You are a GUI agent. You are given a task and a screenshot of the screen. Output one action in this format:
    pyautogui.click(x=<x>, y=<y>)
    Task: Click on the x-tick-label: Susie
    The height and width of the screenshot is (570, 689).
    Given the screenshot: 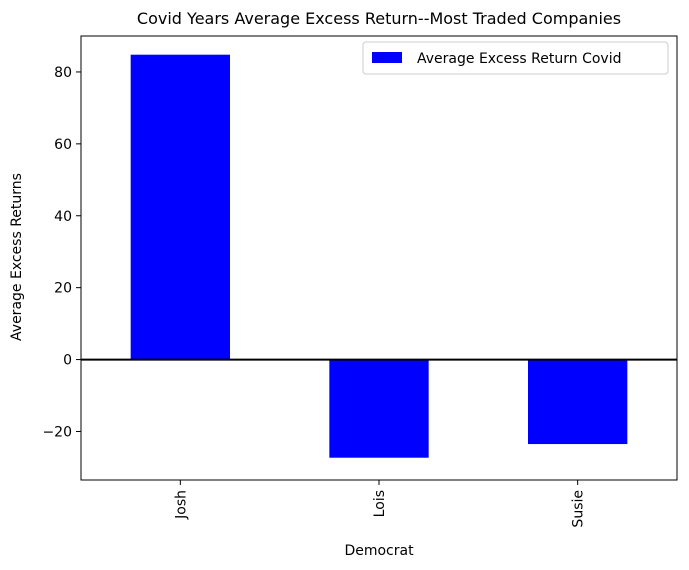 What is the action you would take?
    pyautogui.click(x=579, y=509)
    